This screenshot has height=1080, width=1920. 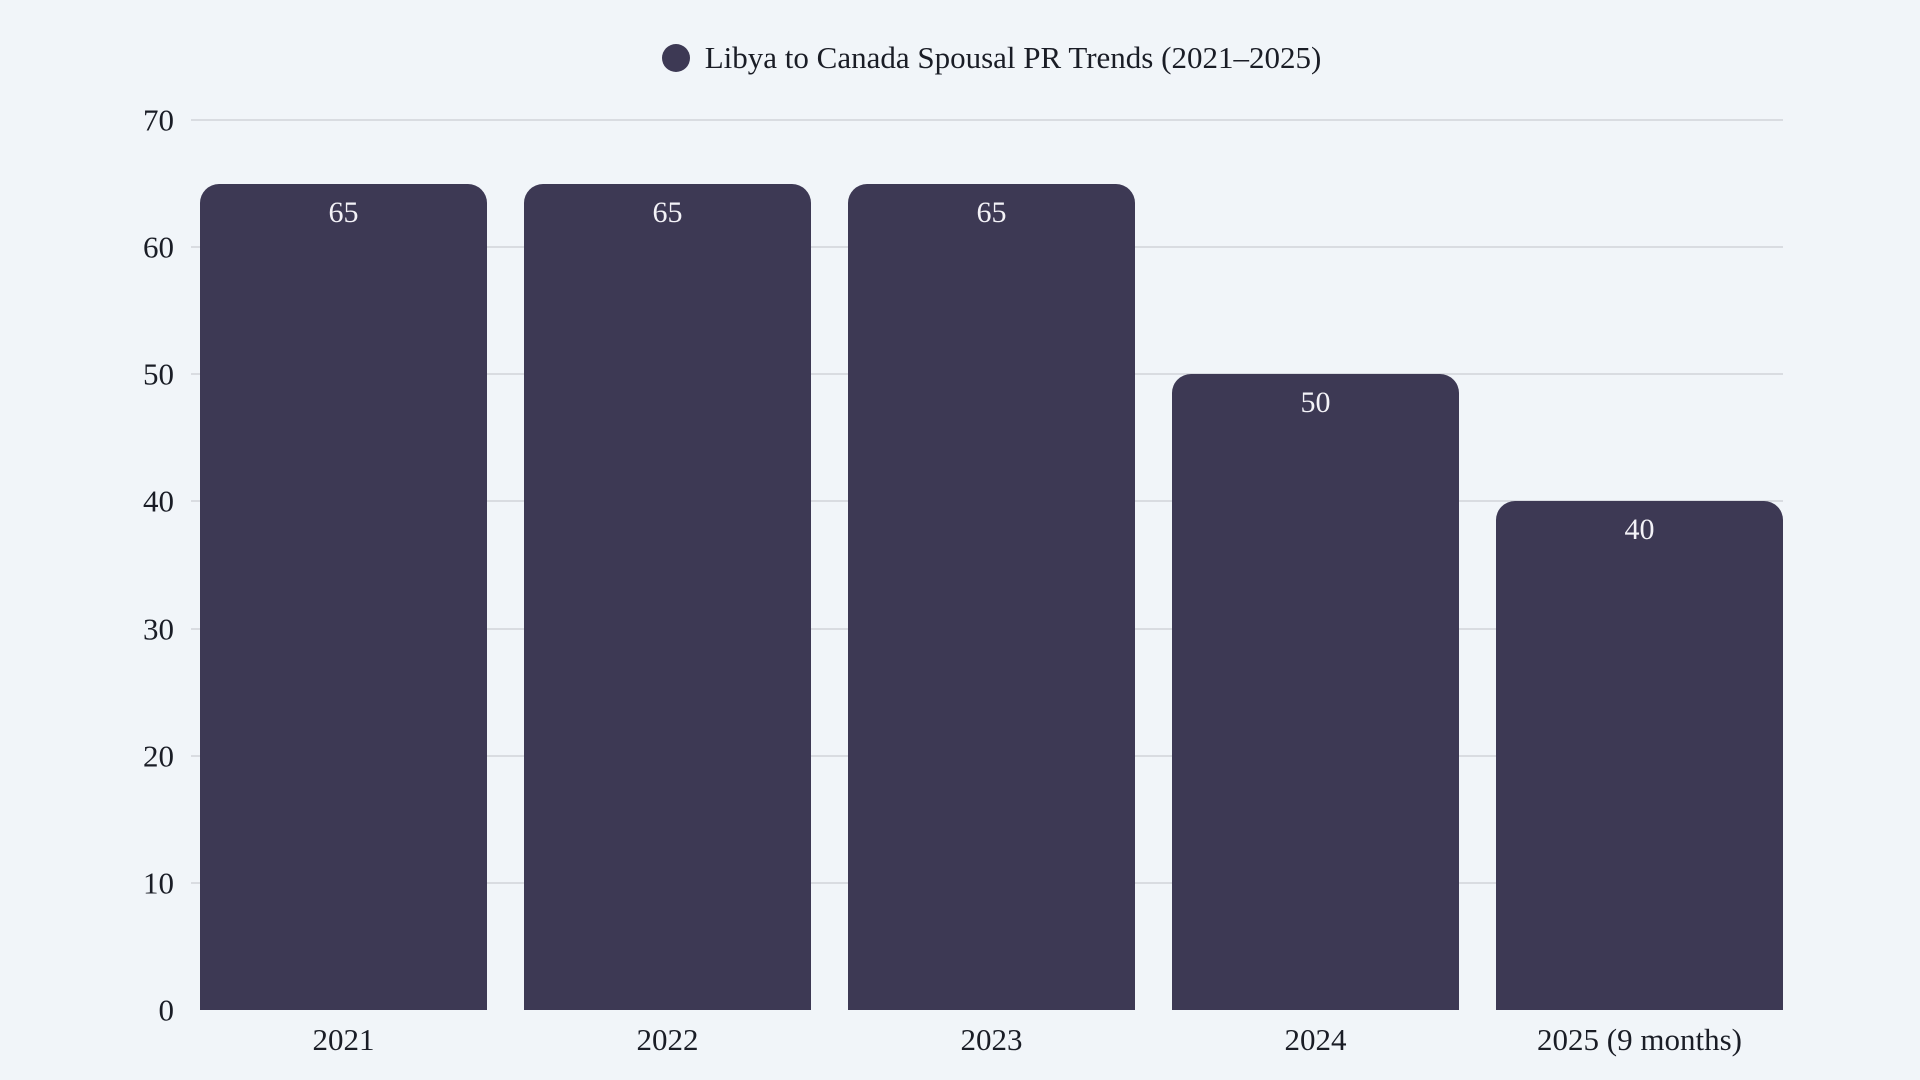 What do you see at coordinates (667, 1039) in the screenshot?
I see `x-axis-label: 2022` at bounding box center [667, 1039].